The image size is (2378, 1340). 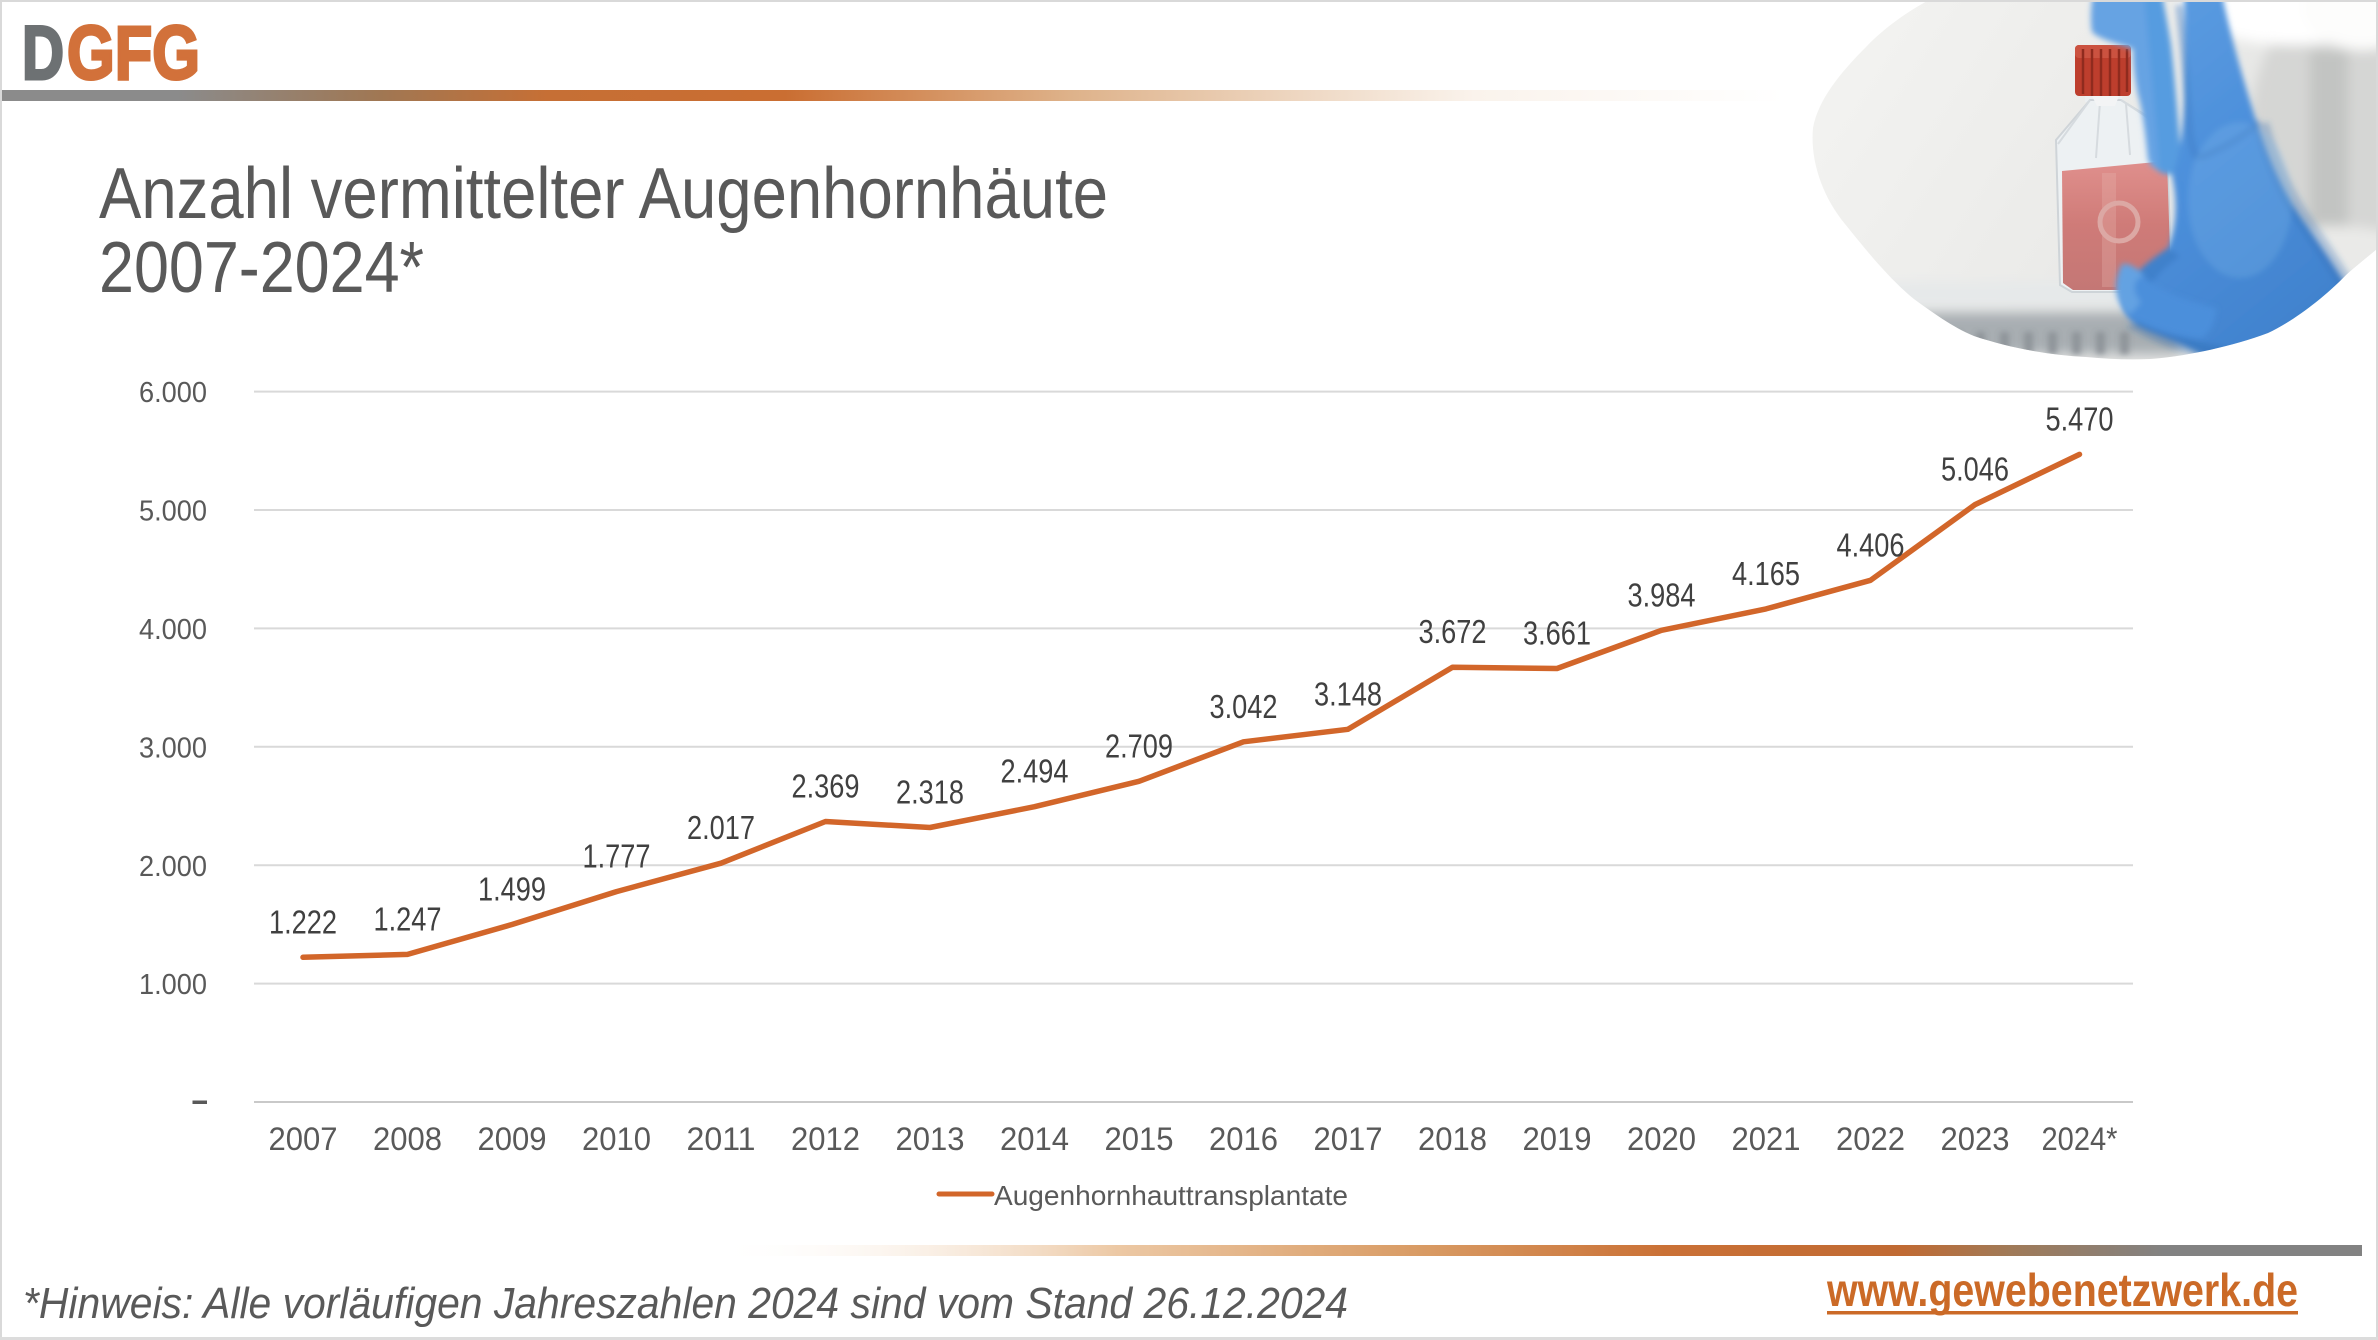 What do you see at coordinates (173, 512) in the screenshot?
I see `svg-text: 5.000` at bounding box center [173, 512].